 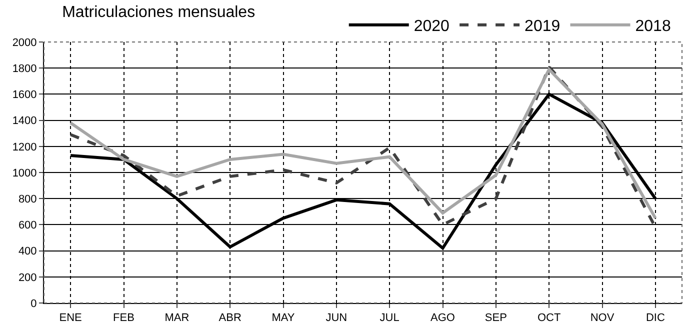 I want to click on x-tick-label: JUL, so click(x=390, y=318).